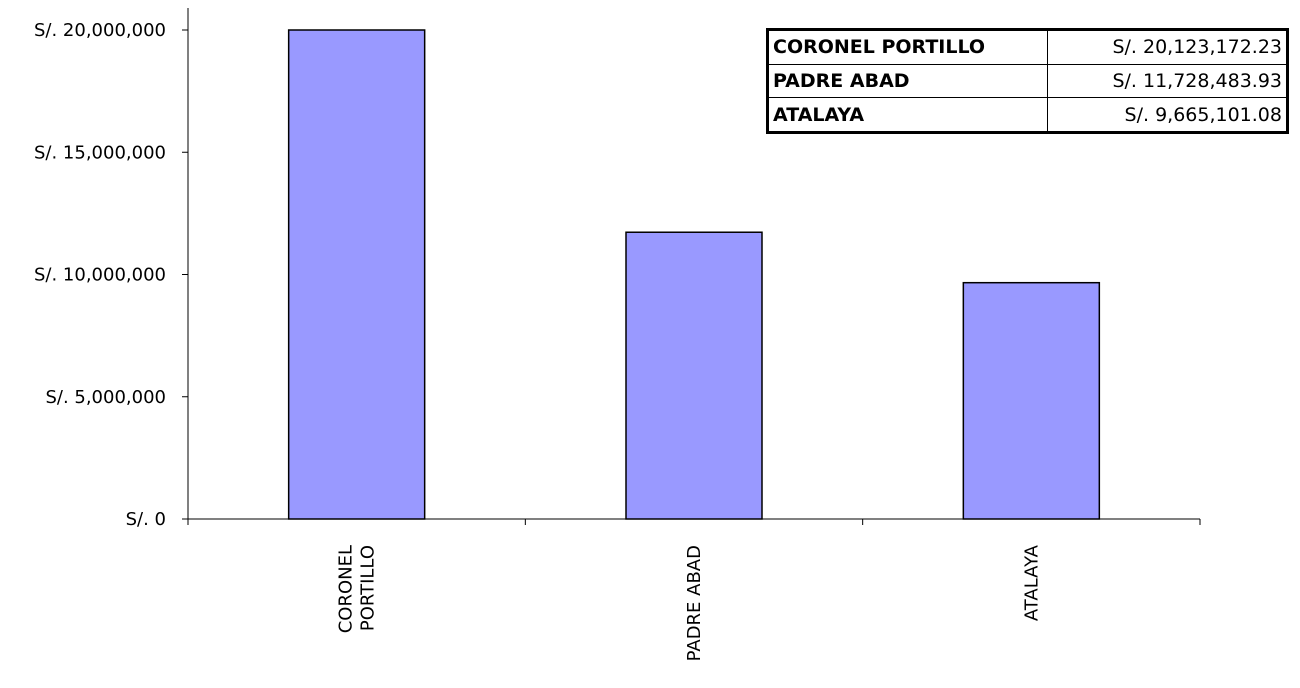  I want to click on x-category-label: ATALAYA, so click(1031, 582).